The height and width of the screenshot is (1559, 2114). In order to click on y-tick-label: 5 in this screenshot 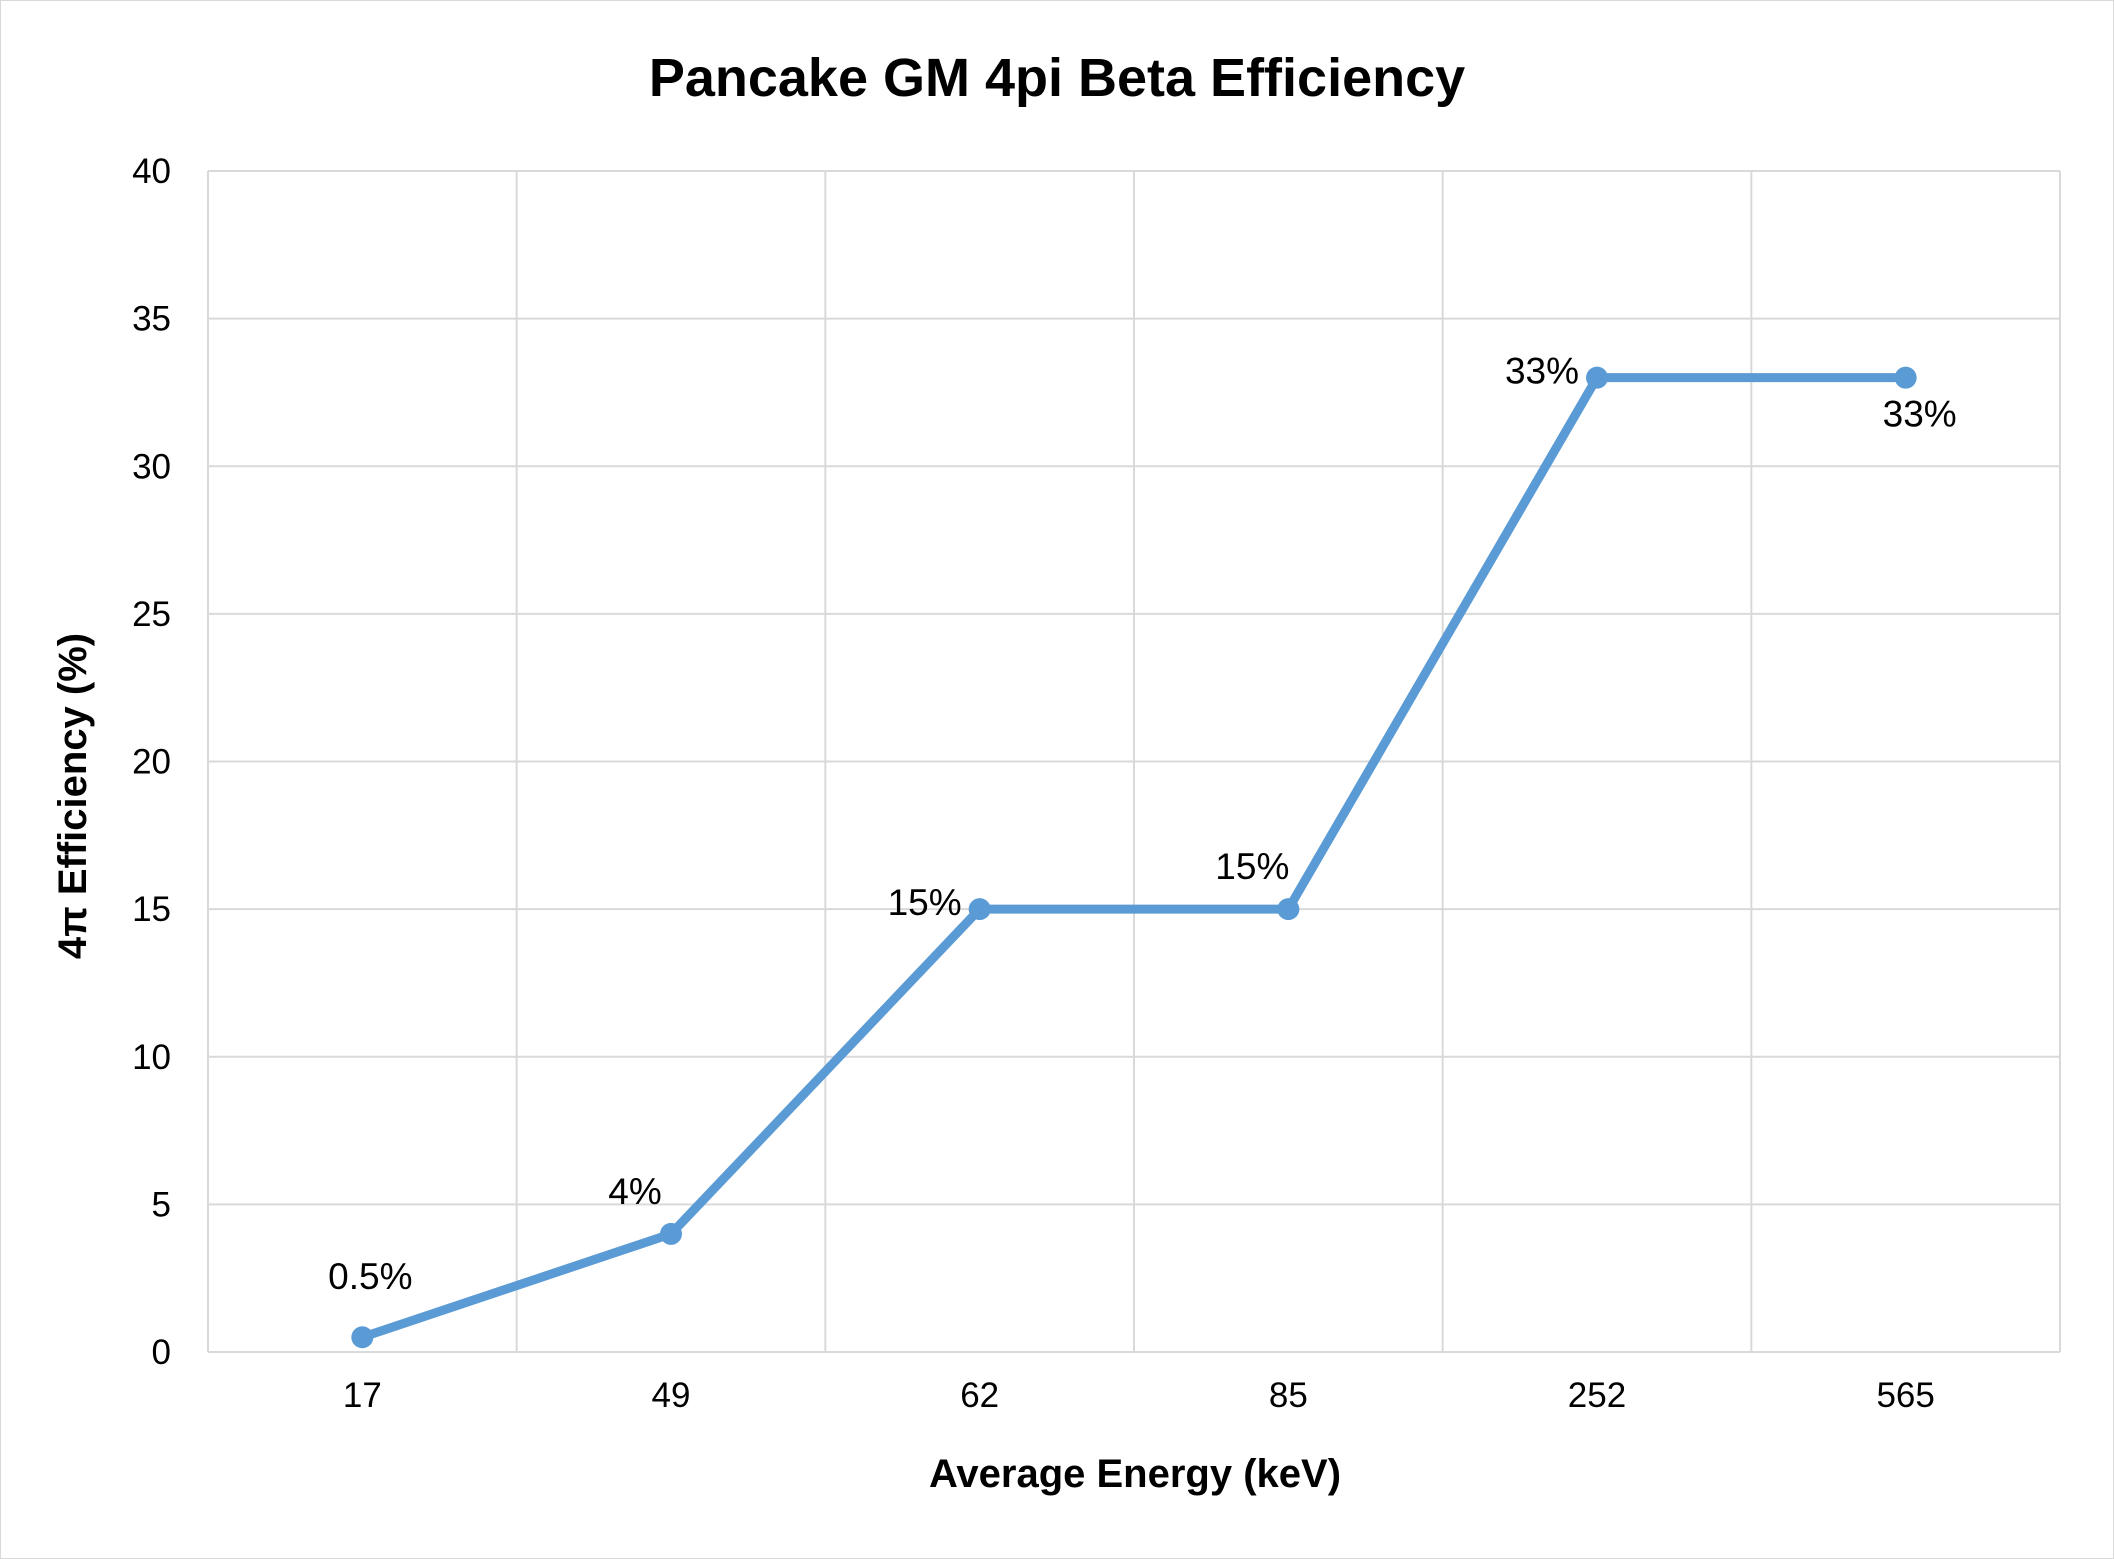, I will do `click(161, 1204)`.